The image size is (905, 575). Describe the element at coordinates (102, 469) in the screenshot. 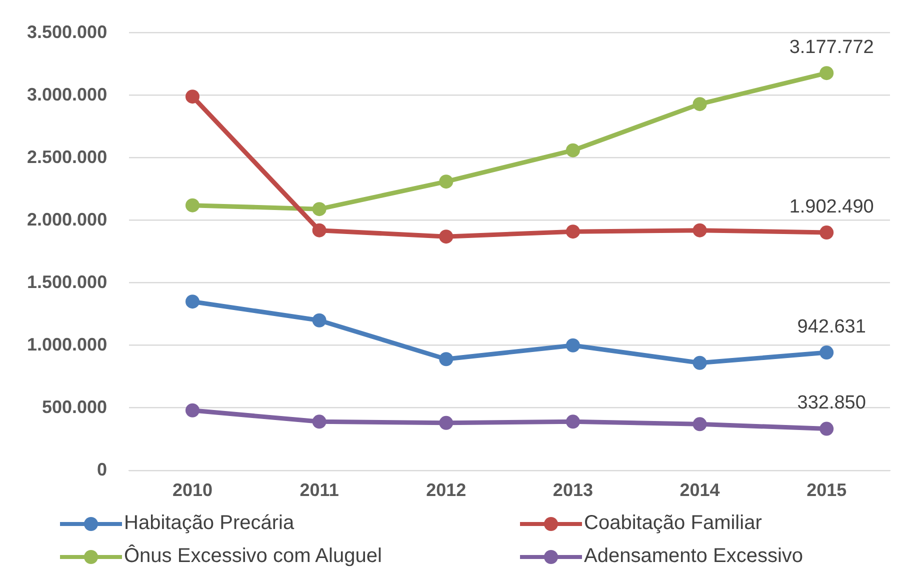

I see `y-tick-label: 0` at that location.